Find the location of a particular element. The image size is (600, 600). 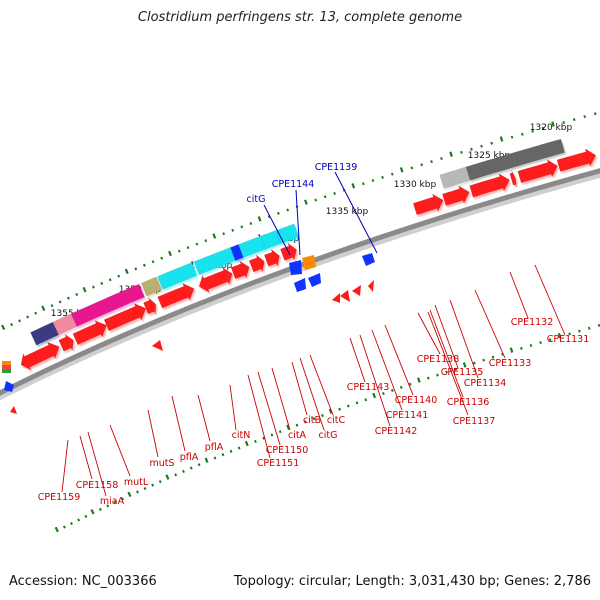

scale-label: 1330 kbp is located at coordinates (415, 185).